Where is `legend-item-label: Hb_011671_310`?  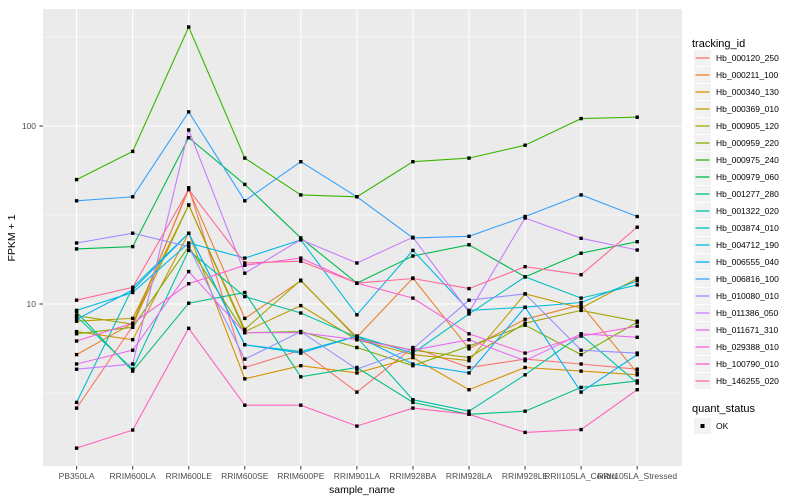
legend-item-label: Hb_011671_310 is located at coordinates (747, 330).